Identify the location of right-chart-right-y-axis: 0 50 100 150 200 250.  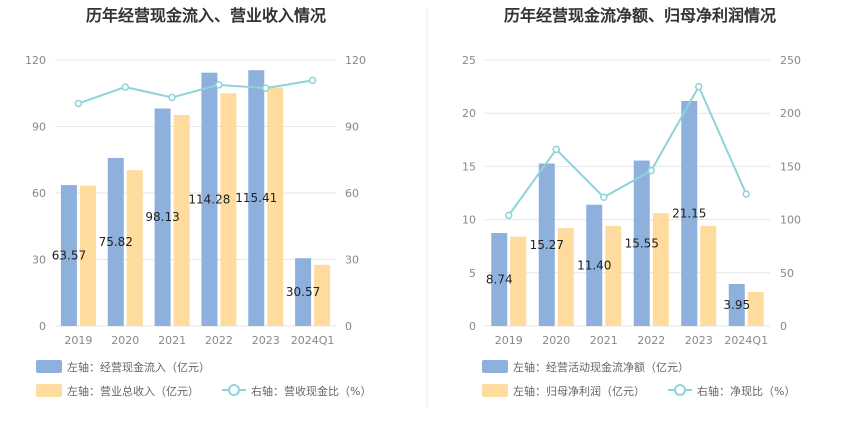
(790, 193).